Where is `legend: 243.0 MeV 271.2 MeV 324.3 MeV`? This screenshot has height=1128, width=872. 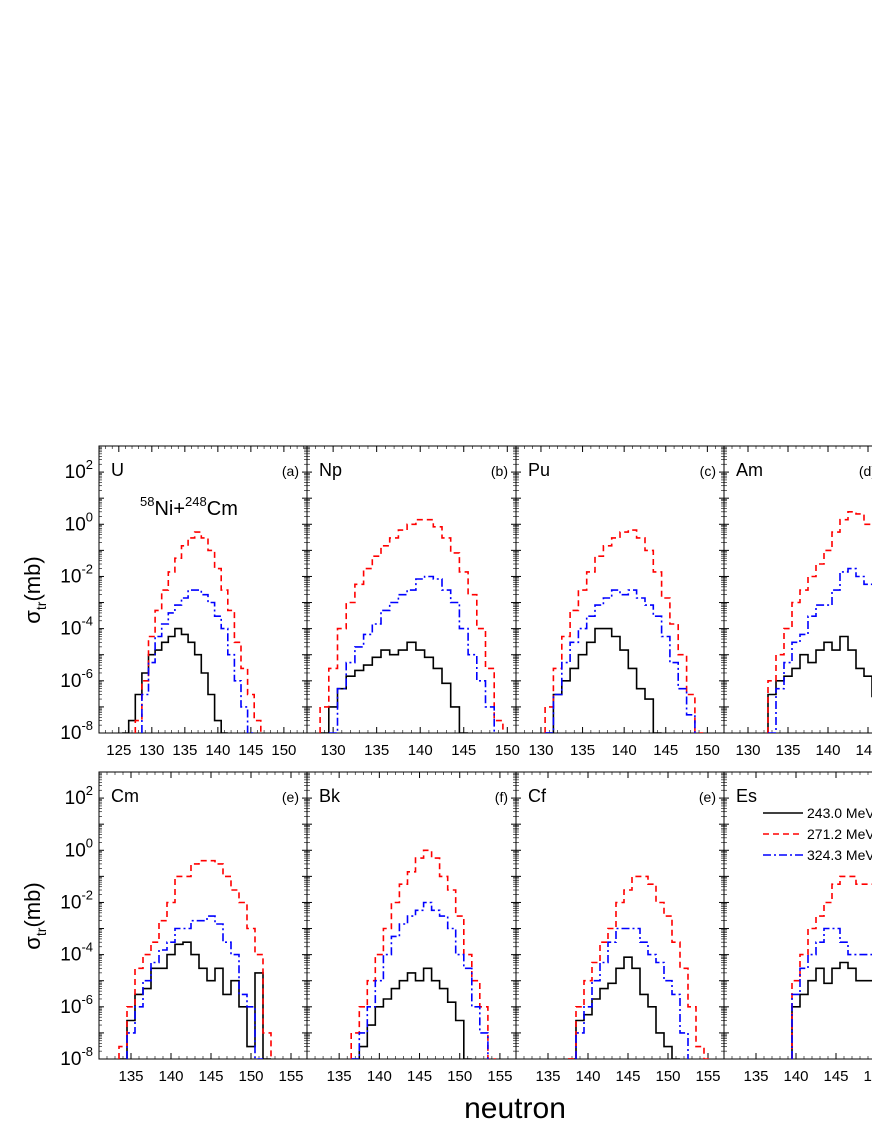 legend: 243.0 MeV 271.2 MeV 324.3 MeV is located at coordinates (817, 834).